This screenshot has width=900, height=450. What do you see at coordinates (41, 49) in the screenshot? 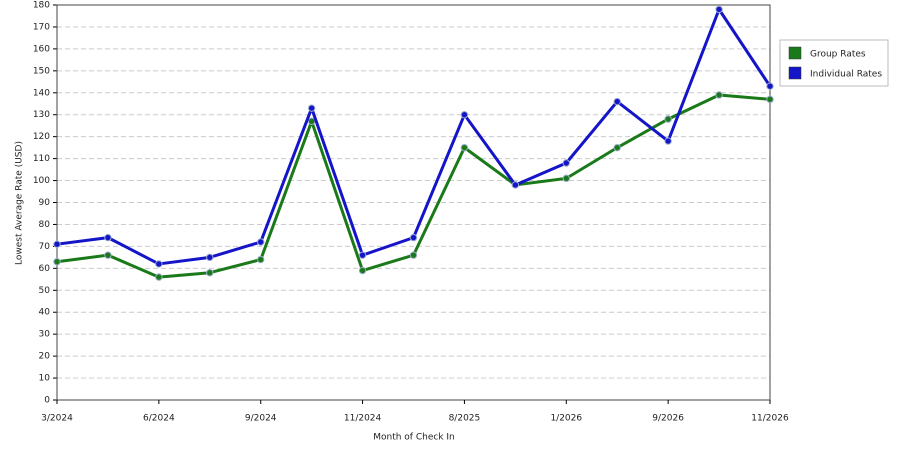
I see `y-tick-label: 160` at bounding box center [41, 49].